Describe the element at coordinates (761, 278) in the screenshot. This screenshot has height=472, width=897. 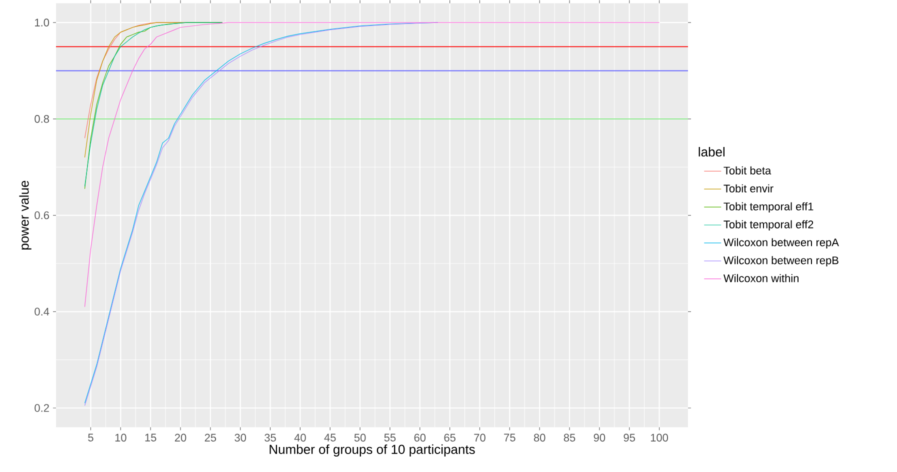
I see `legend-label: Wilcoxon within` at that location.